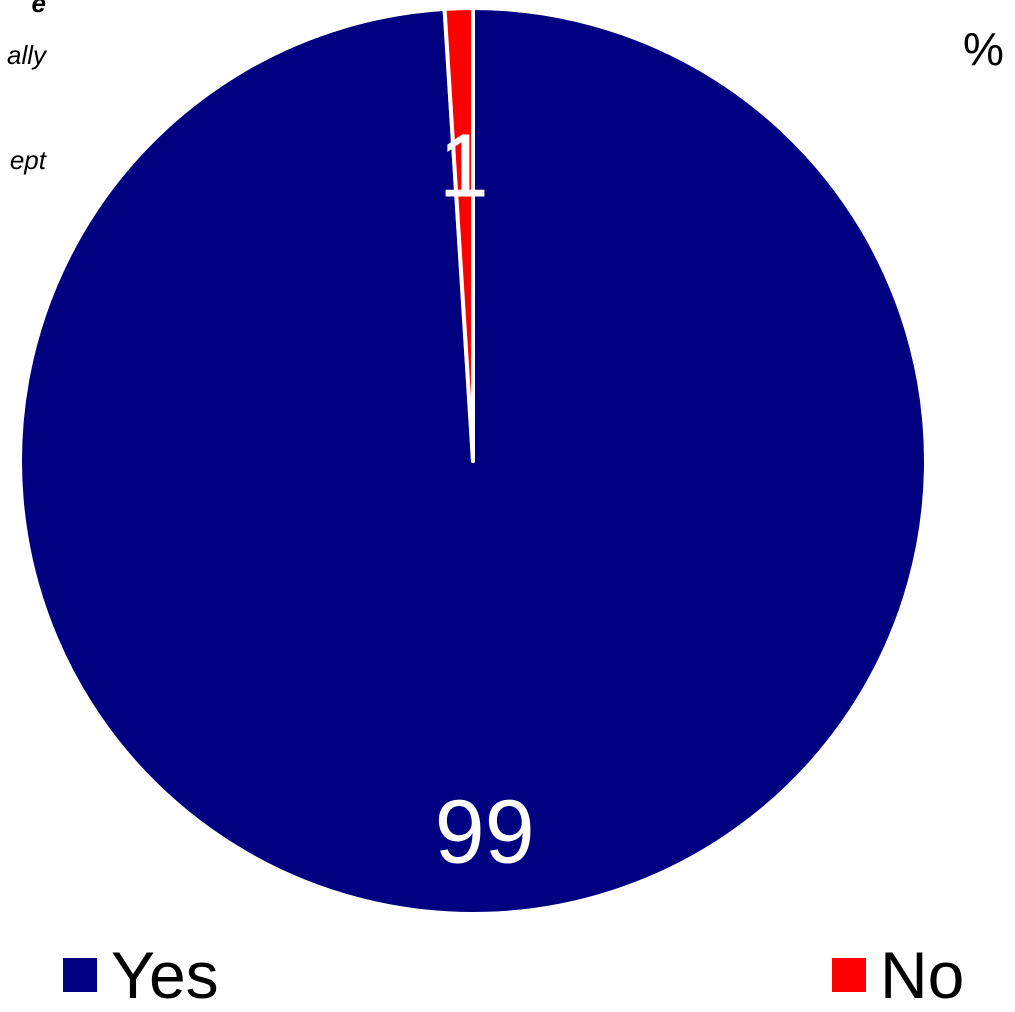 The height and width of the screenshot is (1012, 1015). What do you see at coordinates (27, 95) in the screenshot?
I see `clipped-side-note: e ally ept` at bounding box center [27, 95].